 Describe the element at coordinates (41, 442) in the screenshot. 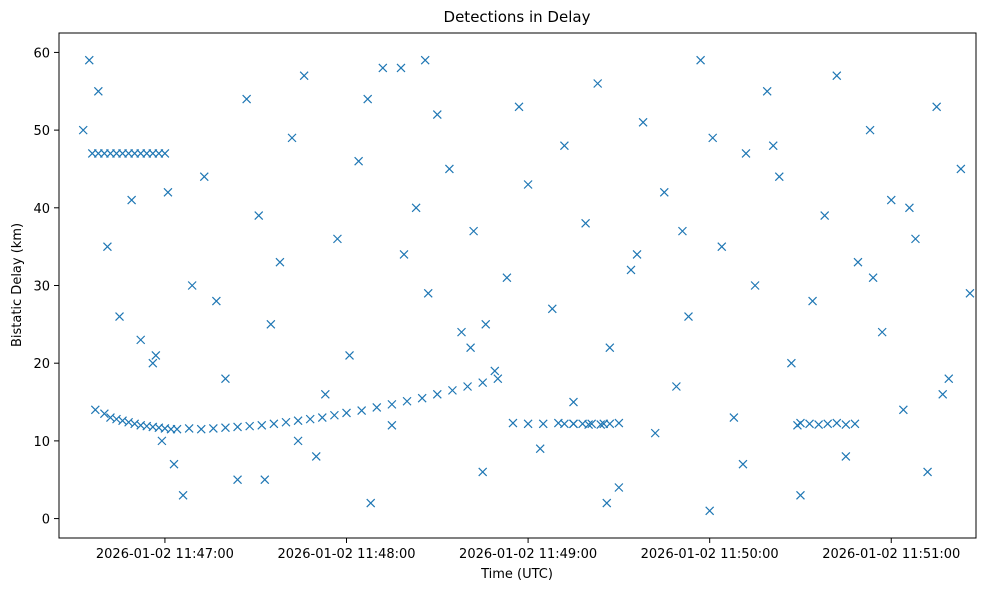

I see `y-tick-label-1: 10` at that location.